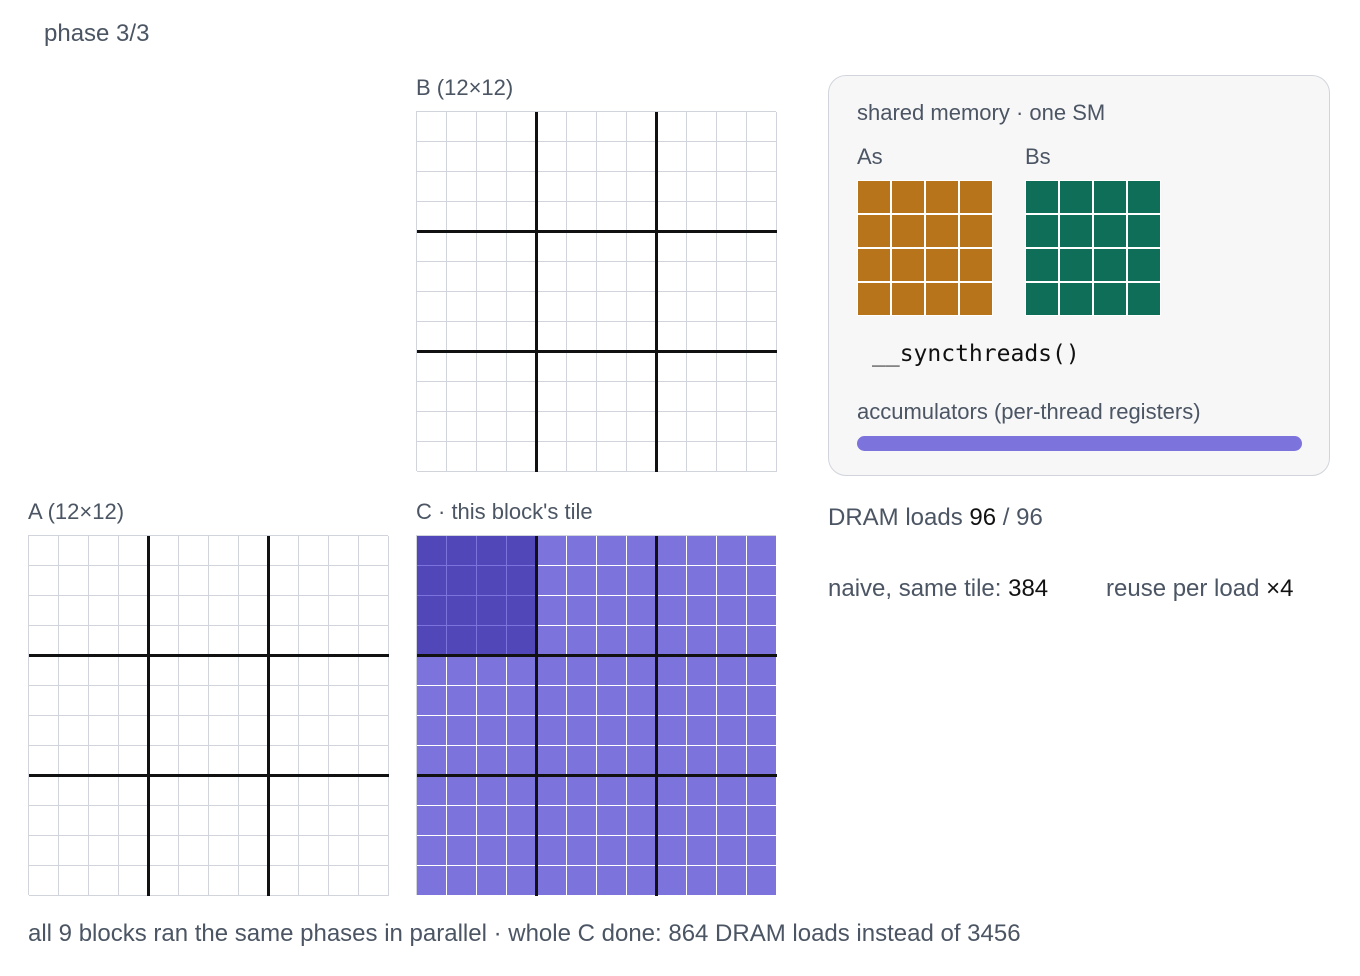  What do you see at coordinates (981, 112) in the screenshot?
I see `shared-memory-title: shared memory · one SM` at bounding box center [981, 112].